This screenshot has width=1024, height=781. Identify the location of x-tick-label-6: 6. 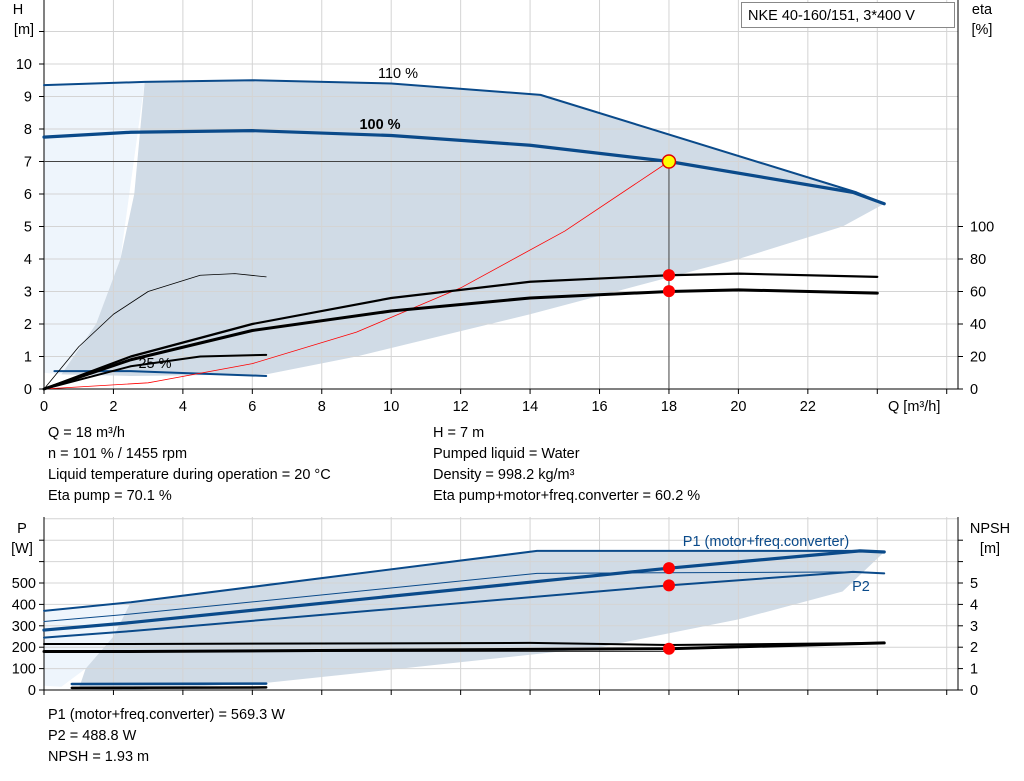
(252, 407).